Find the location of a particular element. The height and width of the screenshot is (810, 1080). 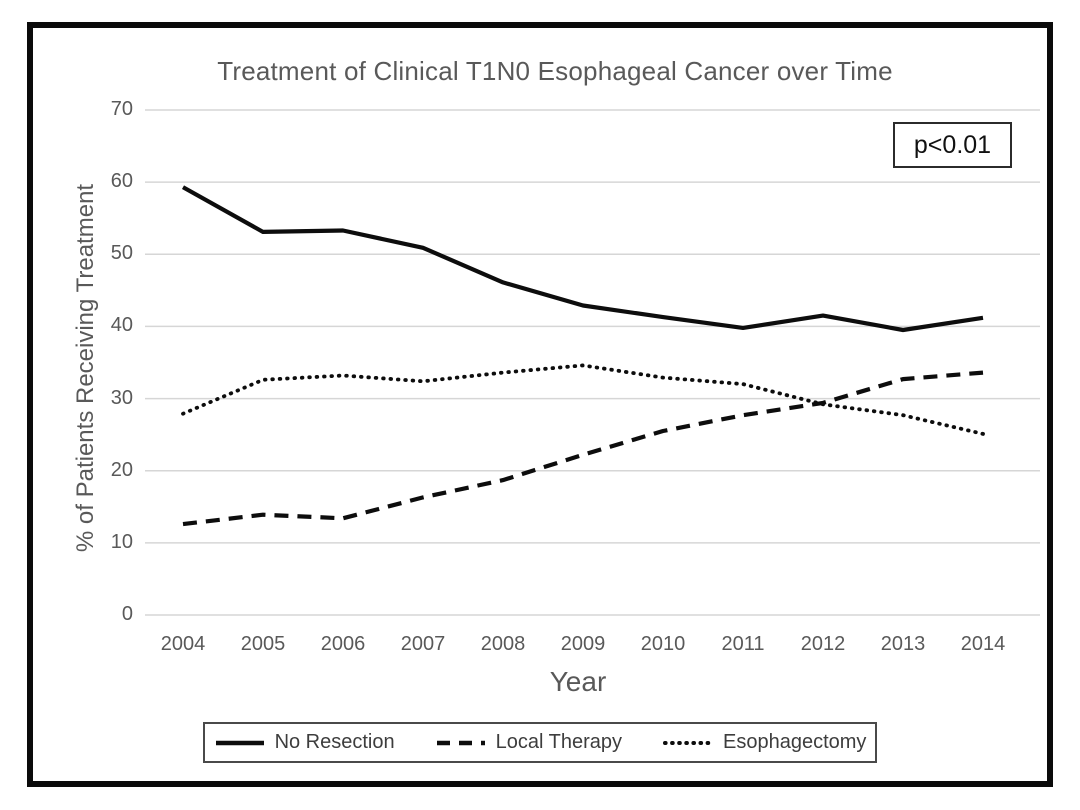

legend-line-dashed-icon is located at coordinates (460, 742).